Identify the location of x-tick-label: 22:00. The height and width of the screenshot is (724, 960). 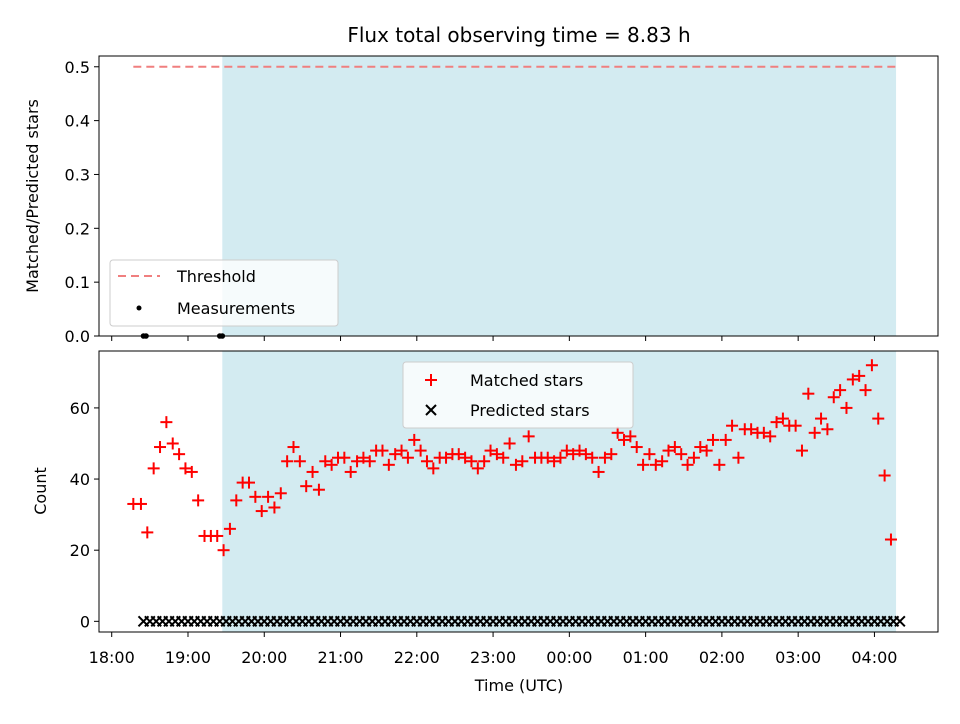
(417, 657).